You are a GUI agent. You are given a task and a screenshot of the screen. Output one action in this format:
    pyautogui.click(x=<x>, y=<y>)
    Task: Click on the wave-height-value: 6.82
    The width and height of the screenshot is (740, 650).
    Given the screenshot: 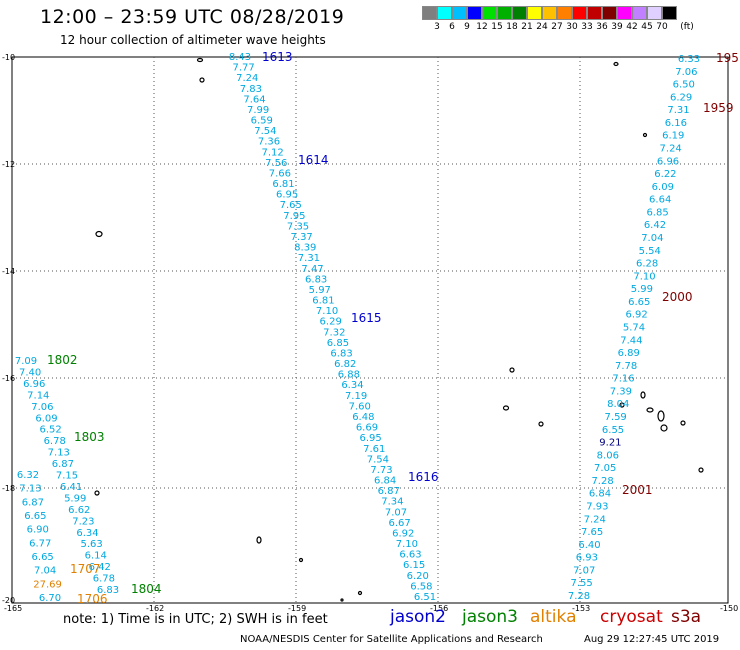 What is the action you would take?
    pyautogui.click(x=345, y=364)
    